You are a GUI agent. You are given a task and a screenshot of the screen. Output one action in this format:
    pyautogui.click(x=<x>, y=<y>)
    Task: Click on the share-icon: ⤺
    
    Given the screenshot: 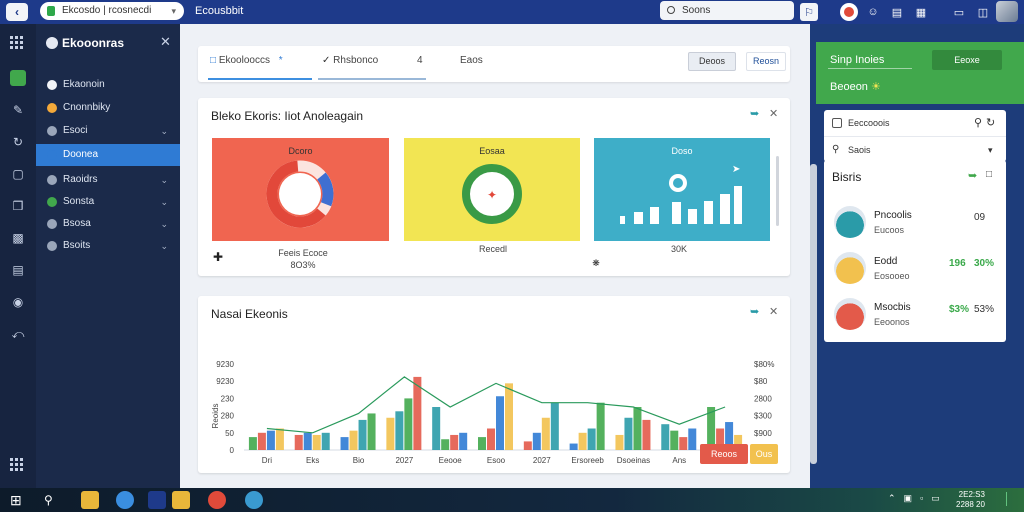 What is the action you would take?
    pyautogui.click(x=18, y=334)
    